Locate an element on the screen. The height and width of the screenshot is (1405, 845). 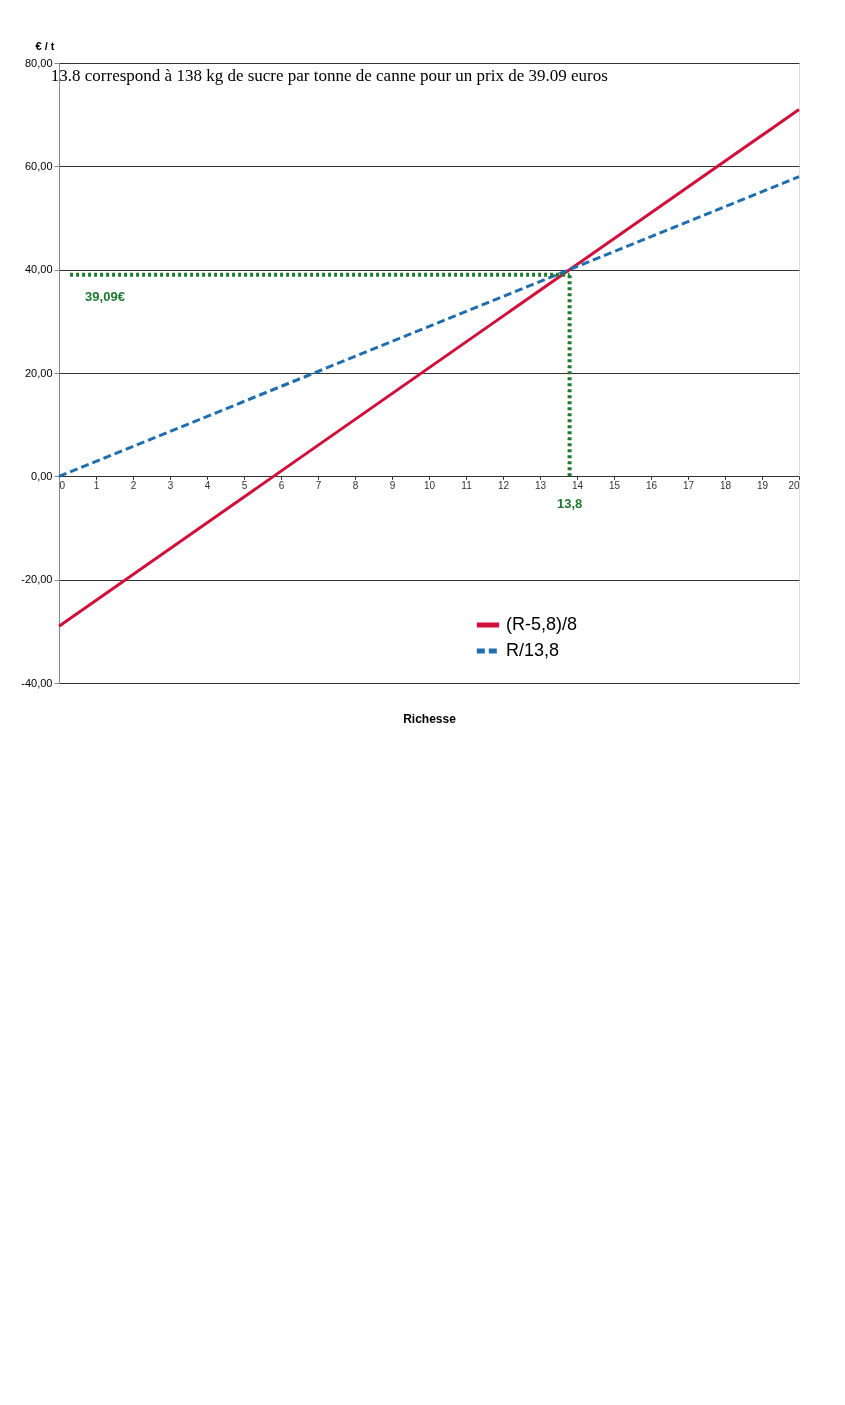
y-tick-label: -40,00 is located at coordinates (37, 682).